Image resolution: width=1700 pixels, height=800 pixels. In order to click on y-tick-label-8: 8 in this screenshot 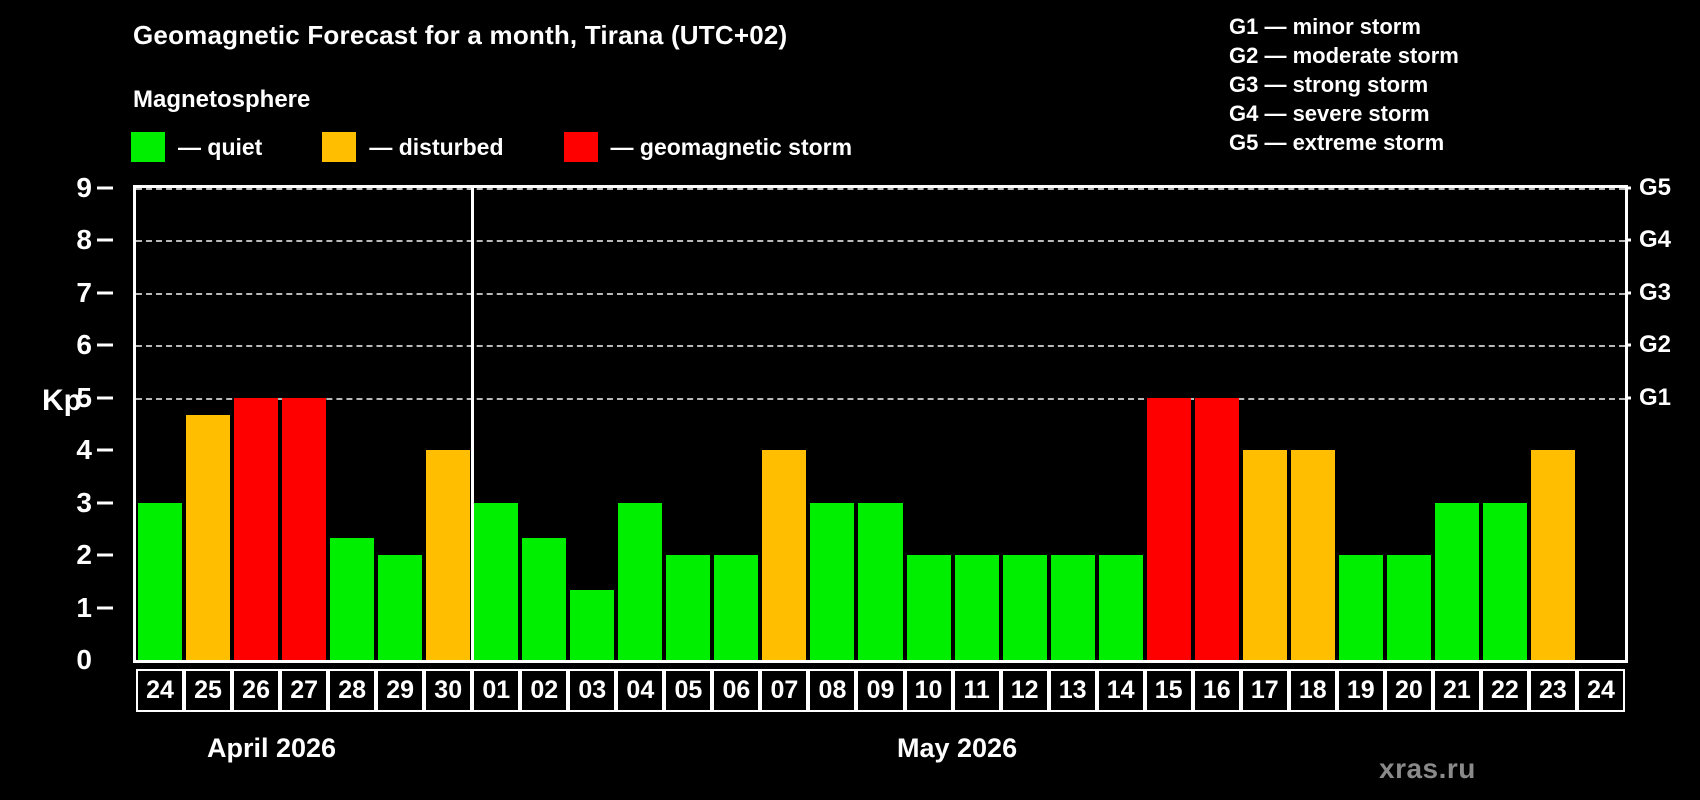, I will do `click(84, 240)`.